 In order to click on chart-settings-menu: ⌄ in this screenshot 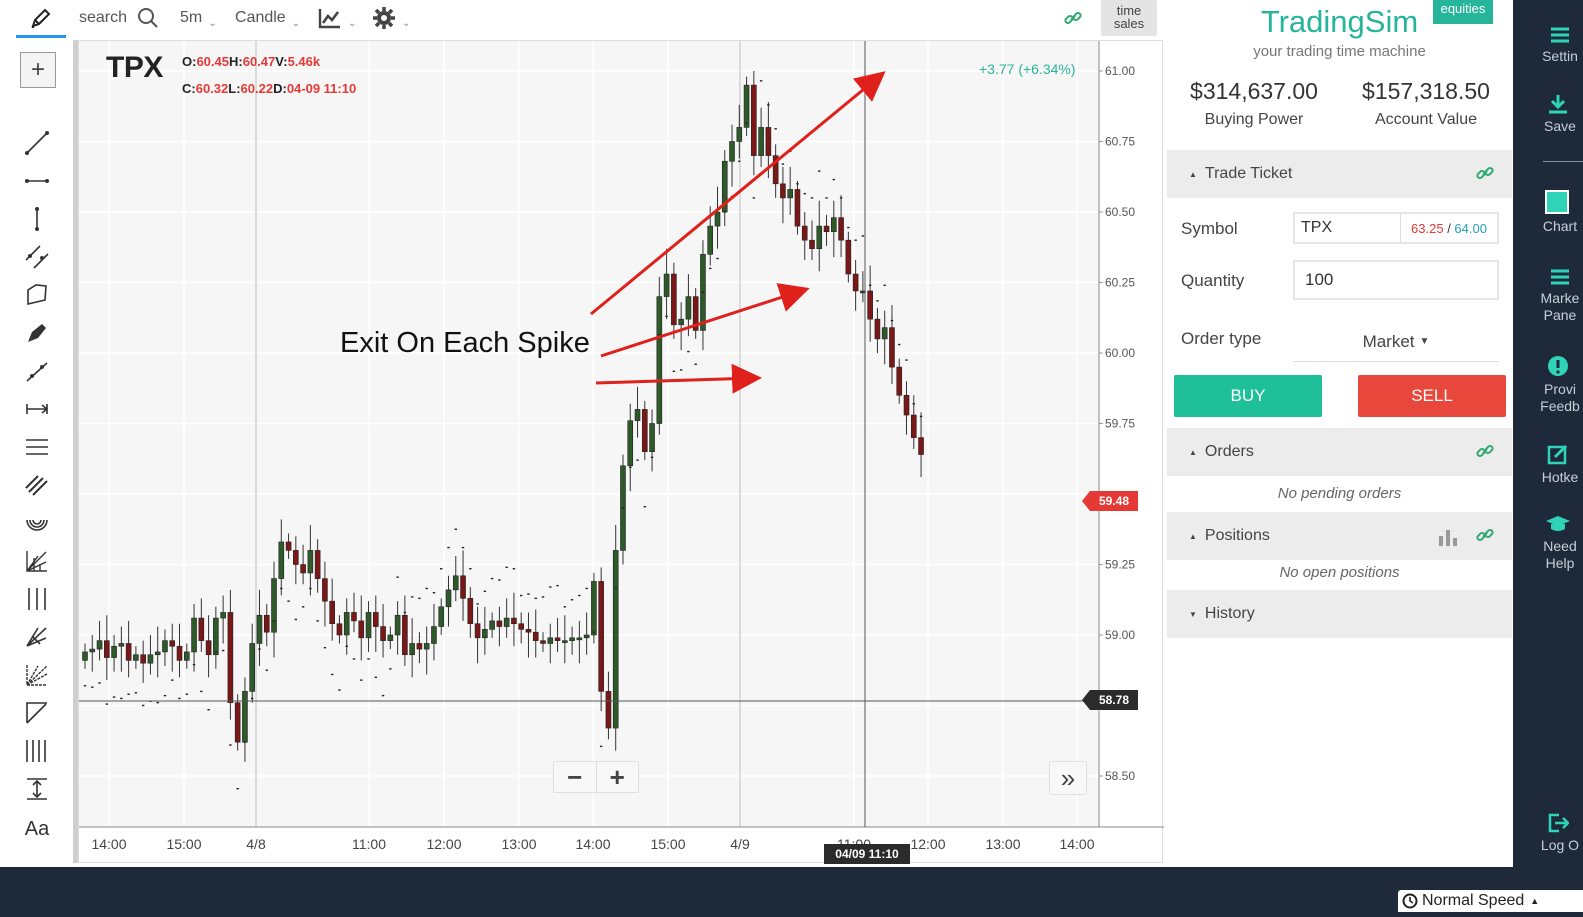, I will do `click(391, 18)`.